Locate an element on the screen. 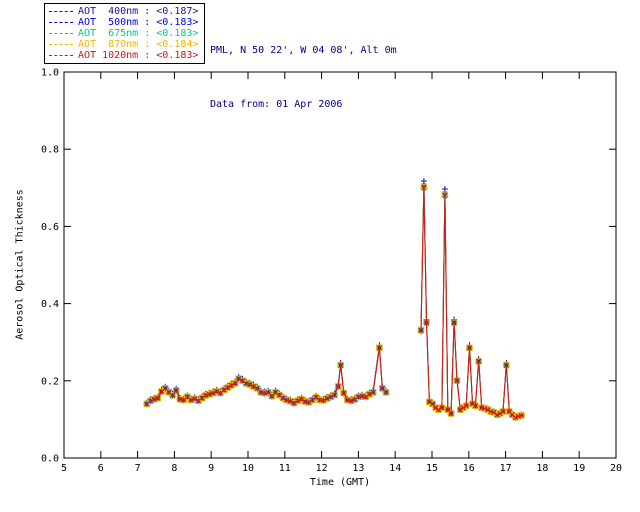  y-tick-label: 0.0 is located at coordinates (50, 459).